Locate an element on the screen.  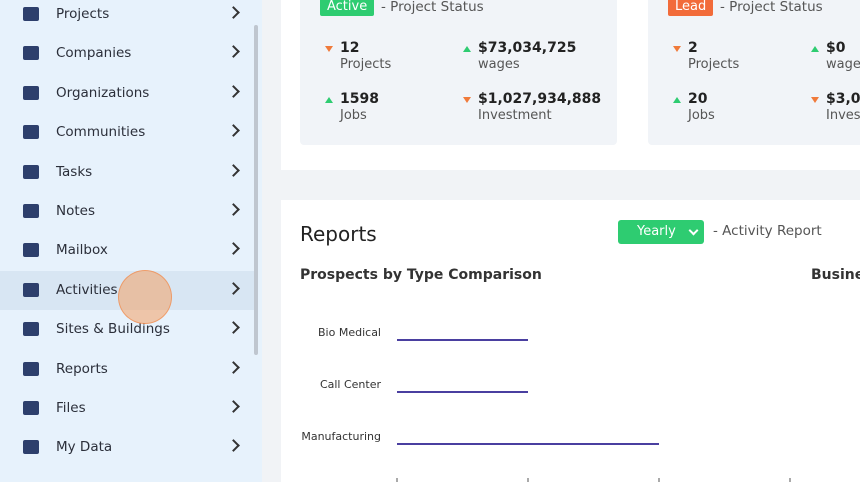
nav-label: Notes is located at coordinates (75, 211).